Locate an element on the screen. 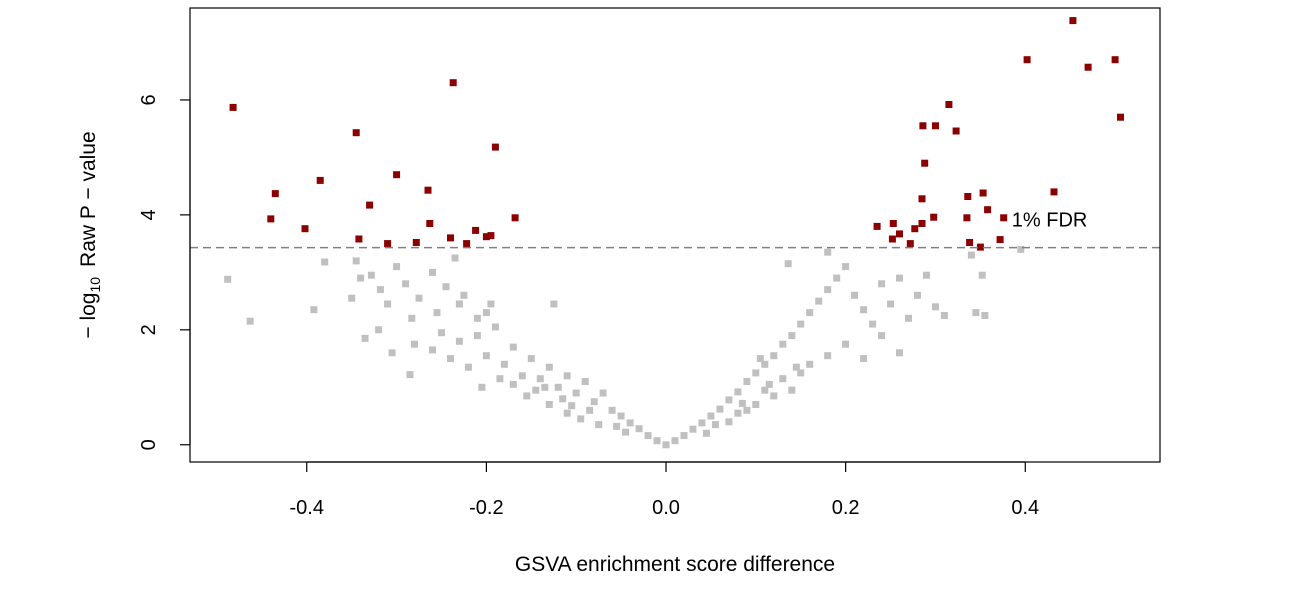  y-axis: 0 2 4 6 is located at coordinates (164, 272).